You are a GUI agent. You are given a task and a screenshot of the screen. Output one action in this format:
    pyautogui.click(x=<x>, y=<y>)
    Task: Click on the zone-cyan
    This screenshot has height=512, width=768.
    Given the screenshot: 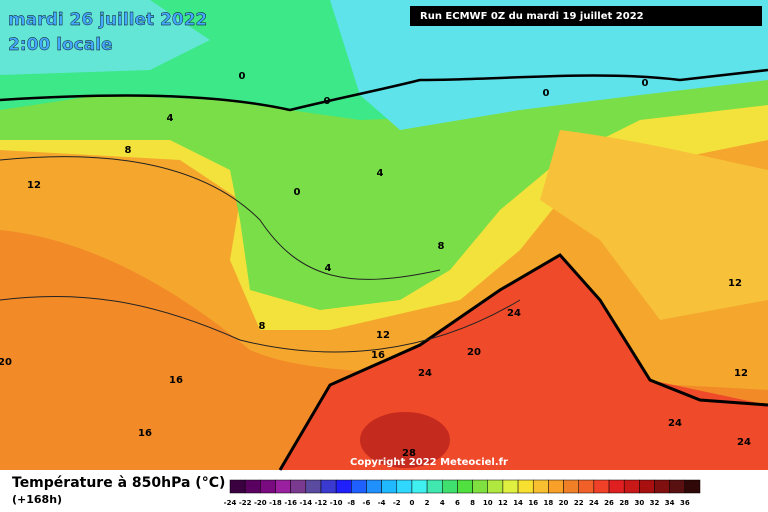 What is the action you would take?
    pyautogui.click(x=549, y=65)
    